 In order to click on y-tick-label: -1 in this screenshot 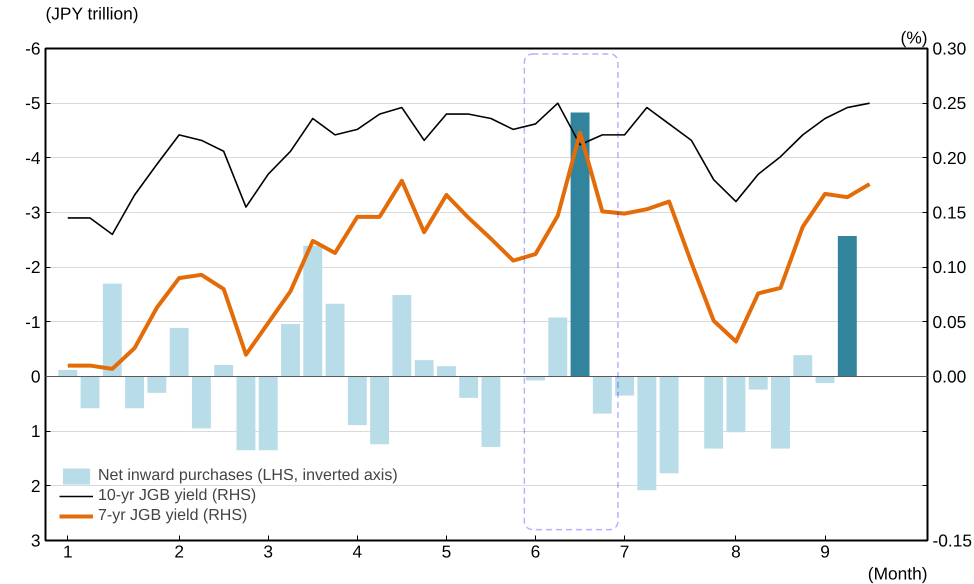, I will do `click(33, 322)`.